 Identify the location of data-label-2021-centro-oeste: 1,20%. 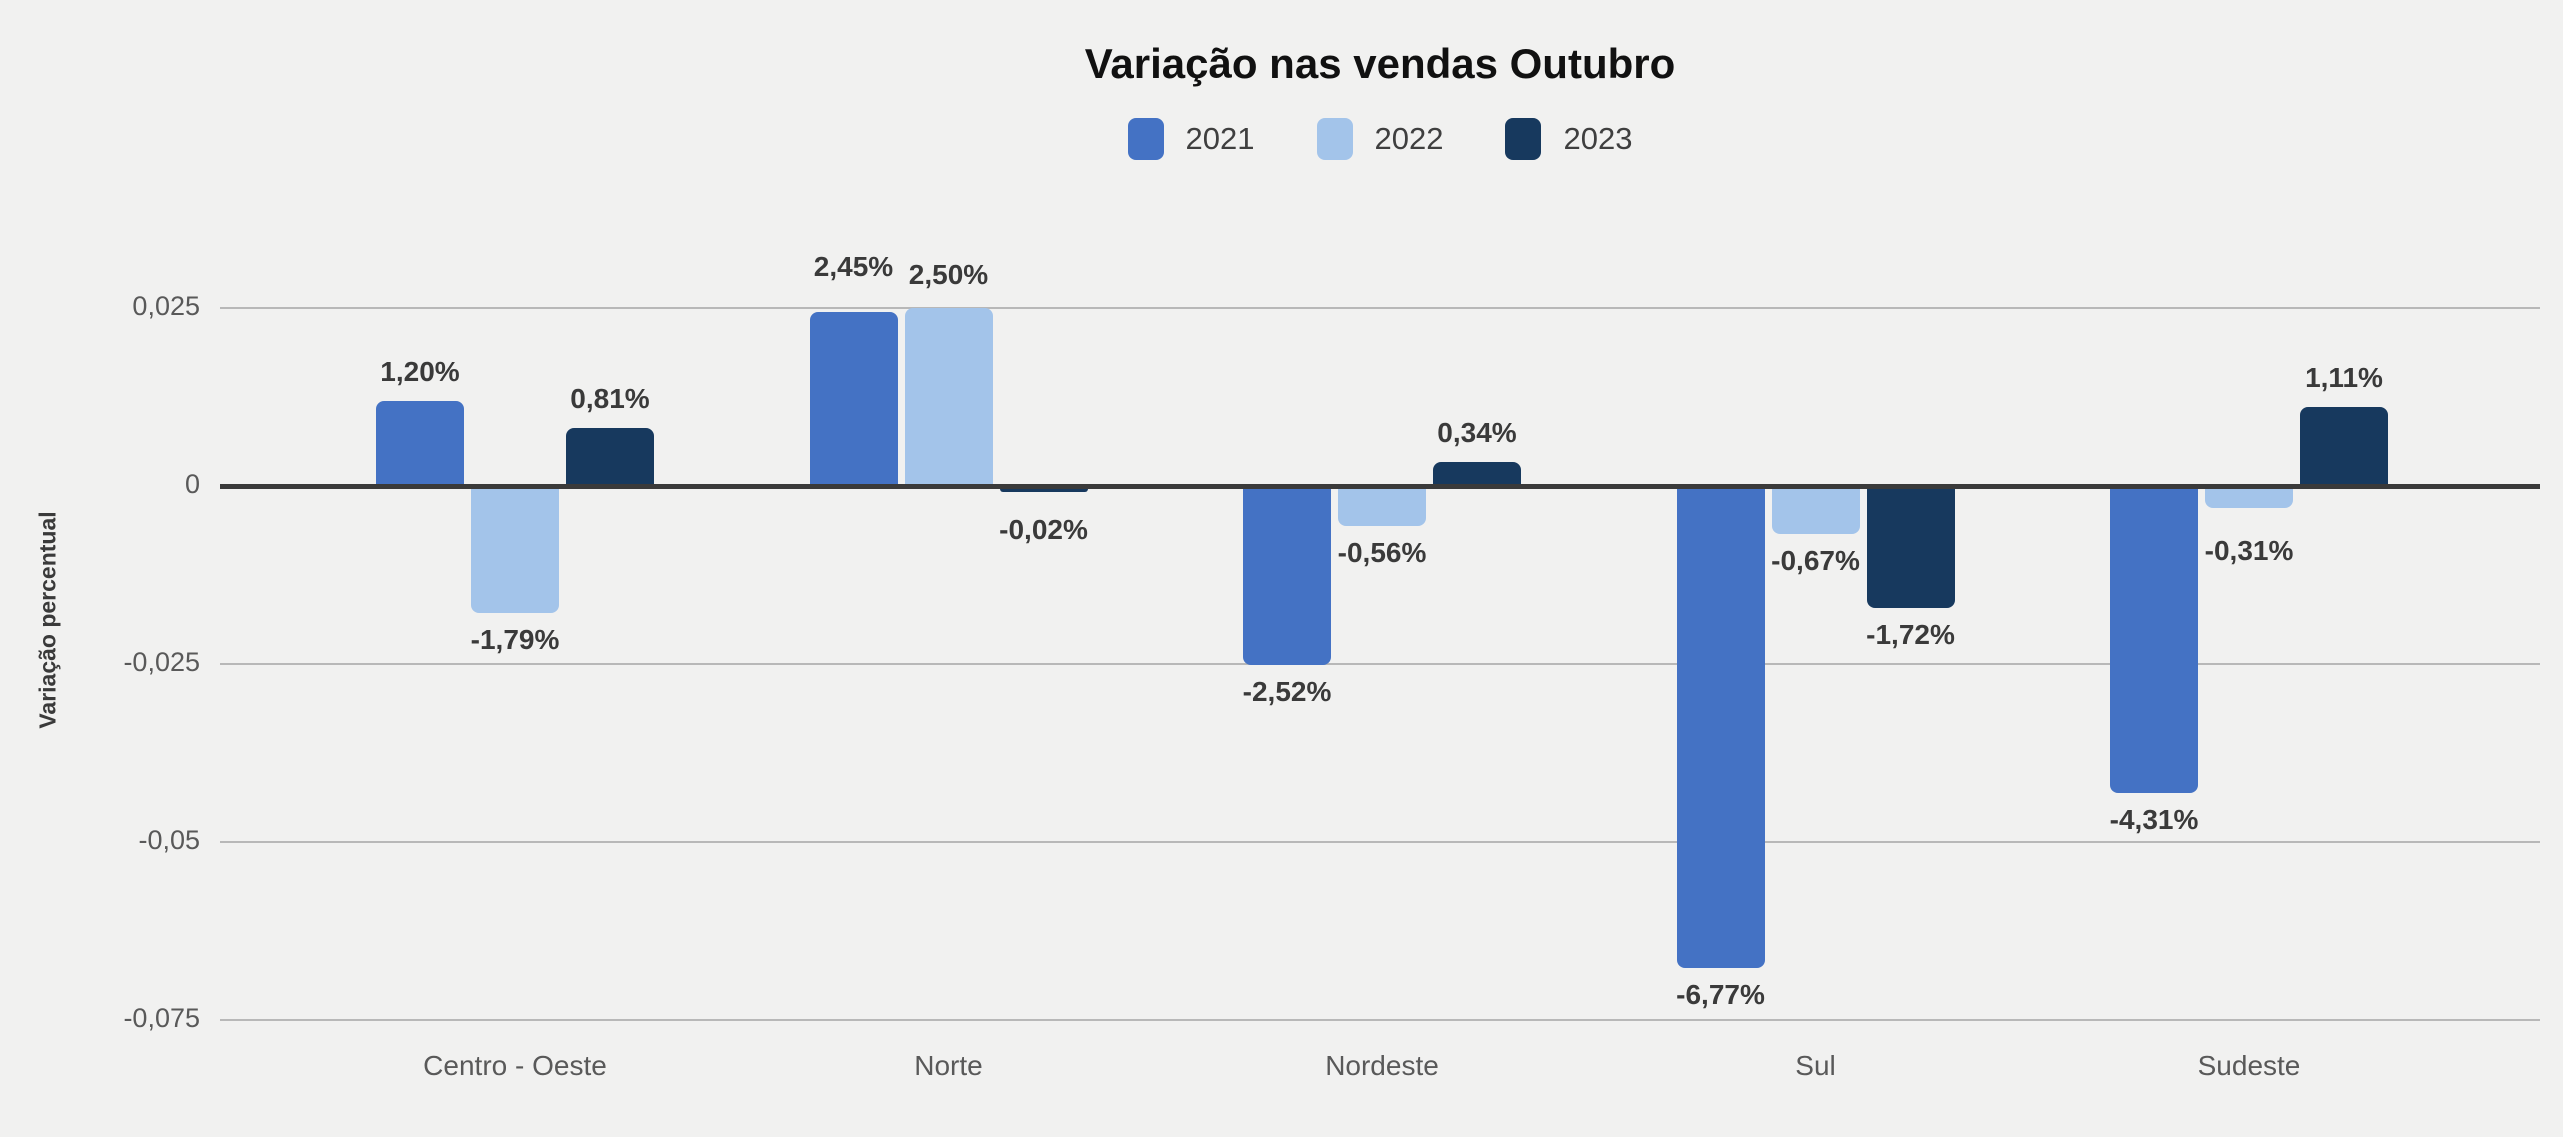
(420, 371).